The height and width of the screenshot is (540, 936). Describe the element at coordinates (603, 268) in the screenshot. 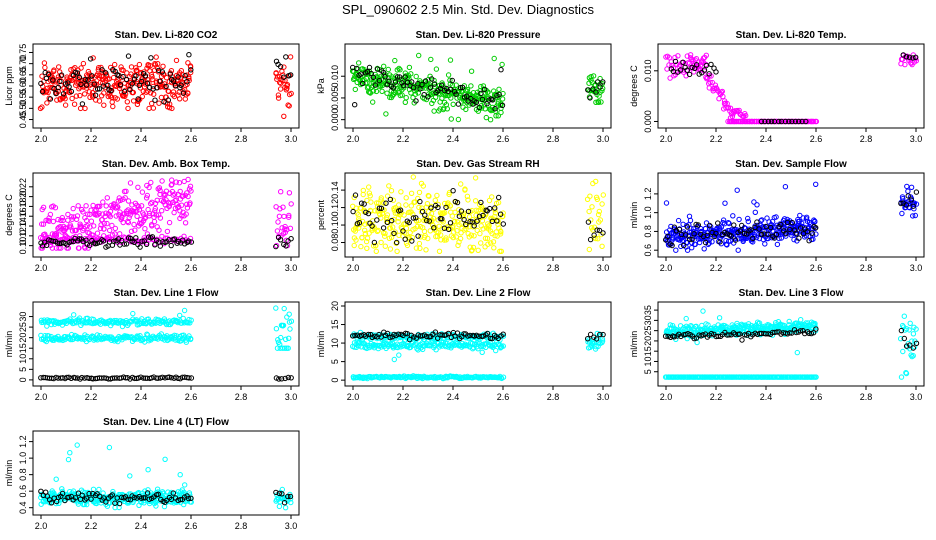

I see `x-tick-label: 3.0` at that location.